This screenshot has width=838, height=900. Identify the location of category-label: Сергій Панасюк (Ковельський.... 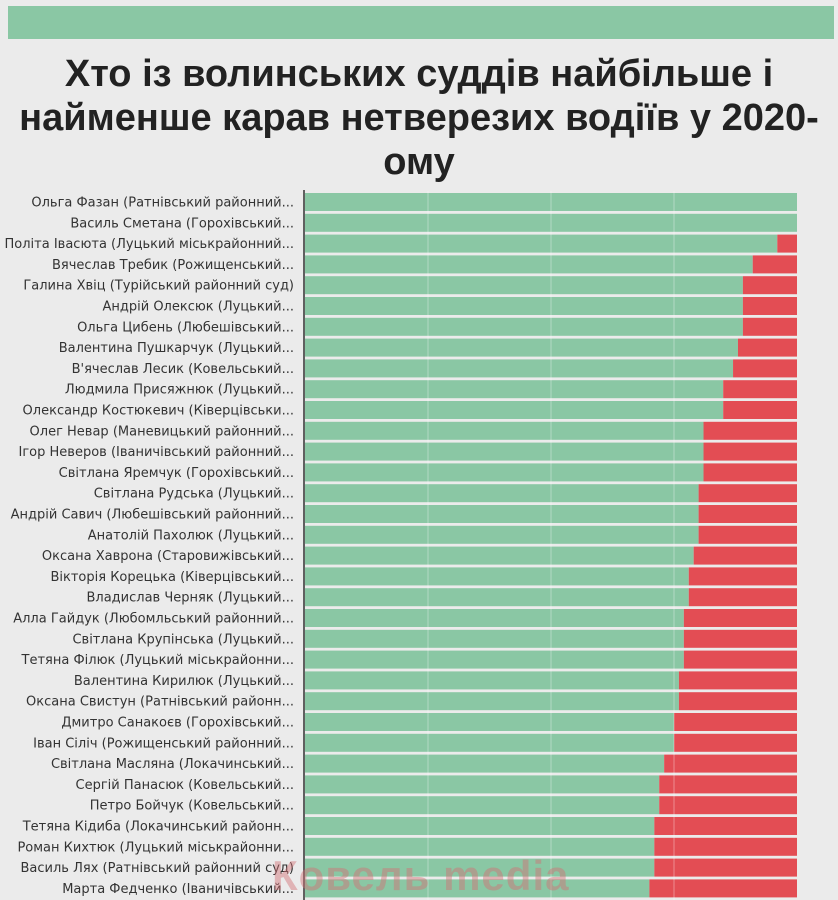
(185, 785).